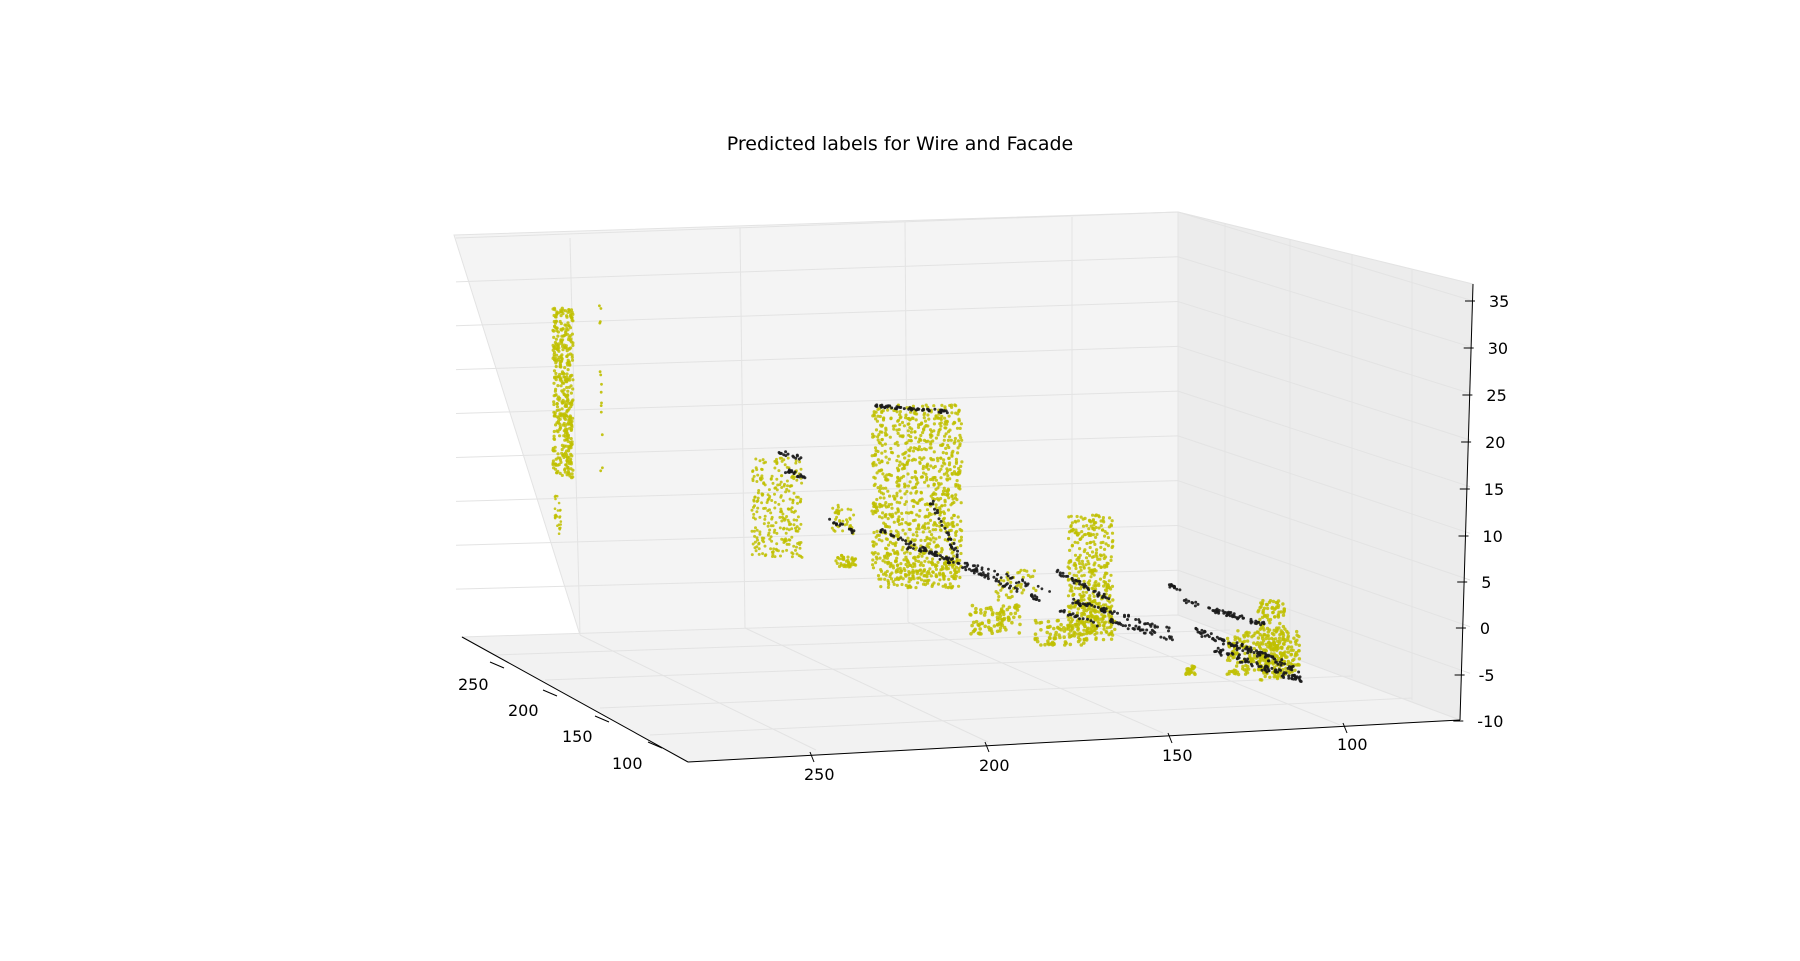 The width and height of the screenshot is (1800, 961). Describe the element at coordinates (1498, 348) in the screenshot. I see `z-tick-label: 30` at that location.